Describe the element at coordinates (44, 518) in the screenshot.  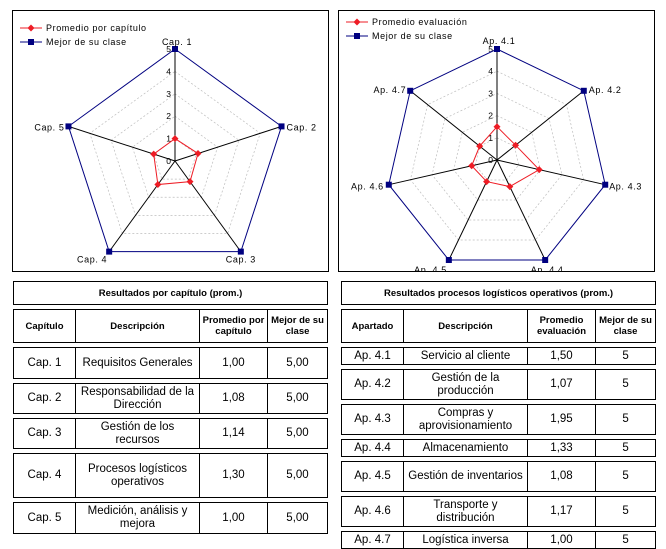
I see `row-id-cell: Cap. 5` at that location.